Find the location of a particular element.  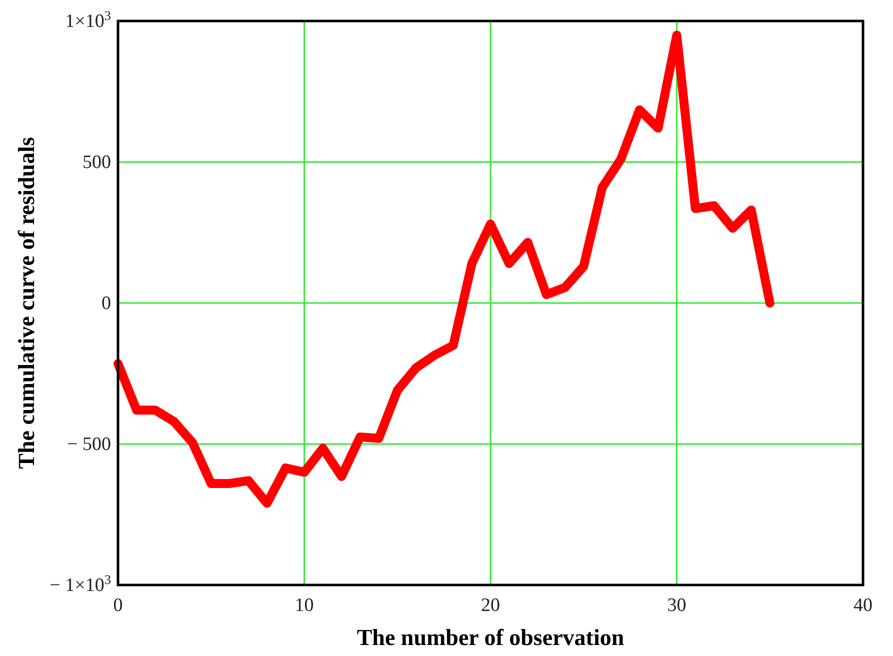

y-tick-label: − 500 is located at coordinates (89, 444).